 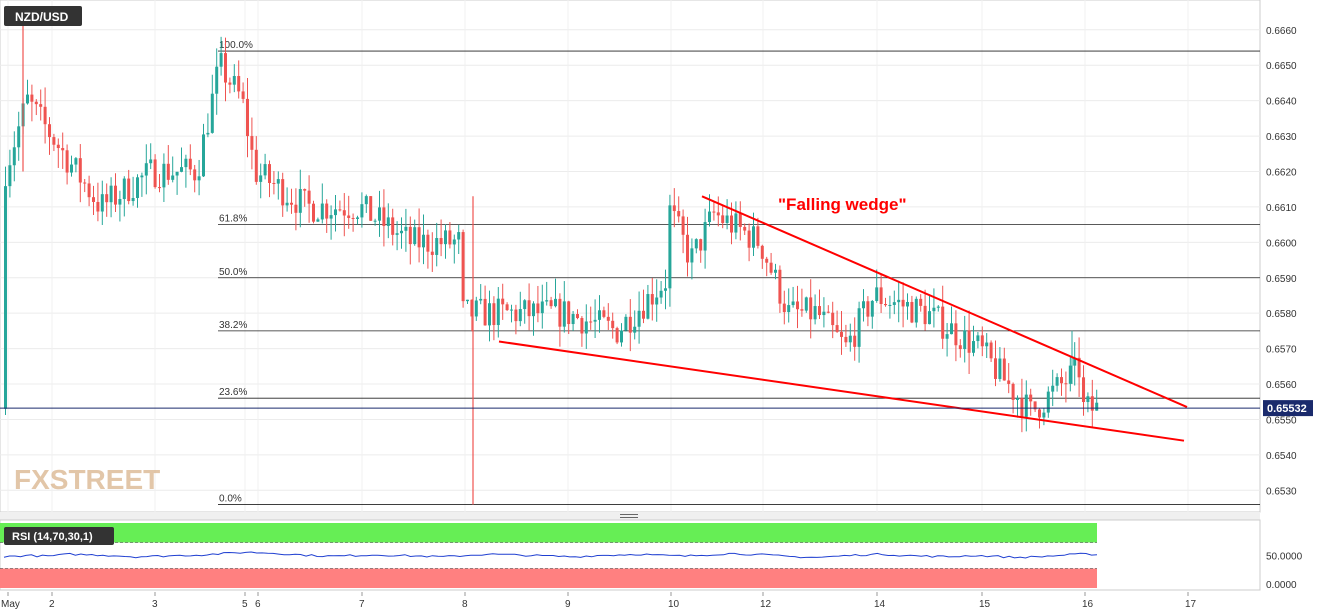 I want to click on time-tick-label: 6, so click(x=258, y=604).